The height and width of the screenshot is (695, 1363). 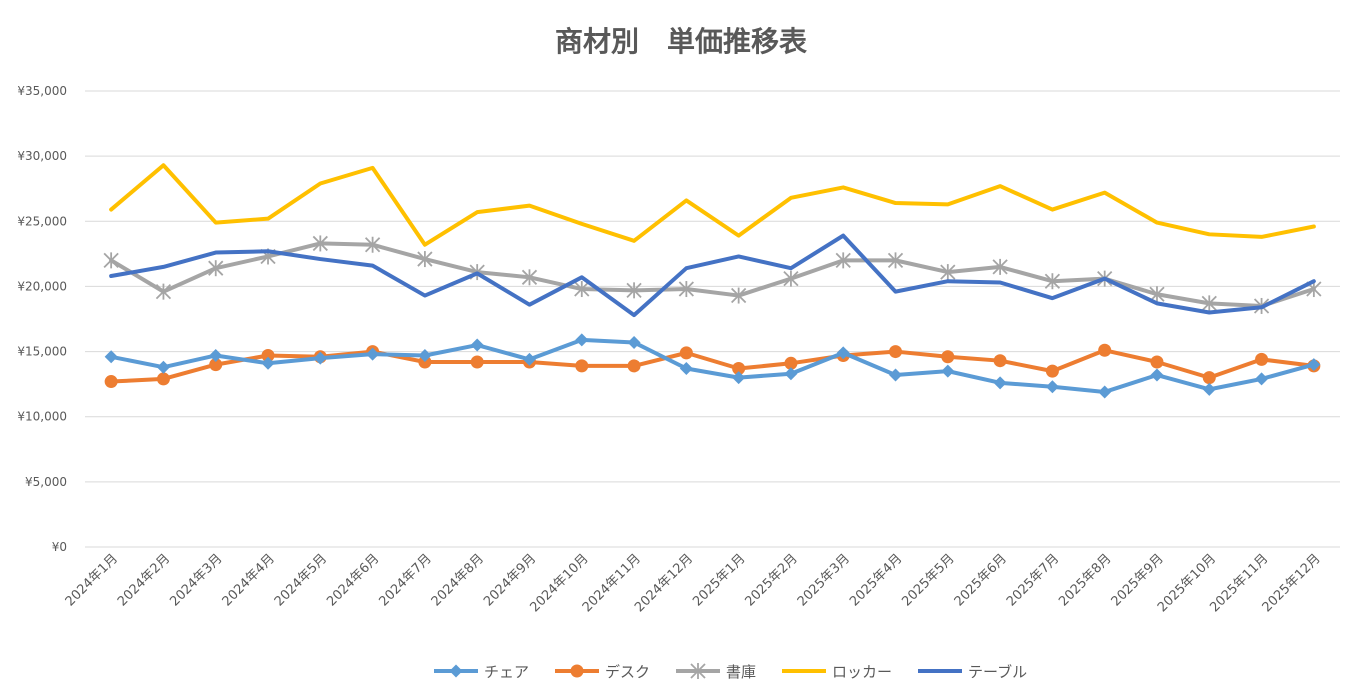 I want to click on y-tick-label: ¥10,000, so click(x=42, y=417).